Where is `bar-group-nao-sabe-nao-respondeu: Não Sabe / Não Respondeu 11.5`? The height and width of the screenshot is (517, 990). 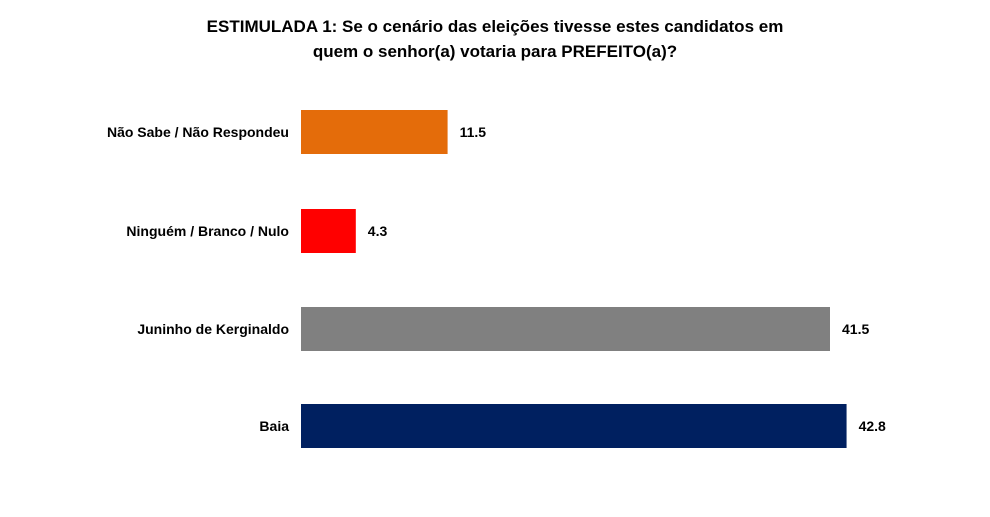 bar-group-nao-sabe-nao-respondeu: Não Sabe / Não Respondeu 11.5 is located at coordinates (296, 132).